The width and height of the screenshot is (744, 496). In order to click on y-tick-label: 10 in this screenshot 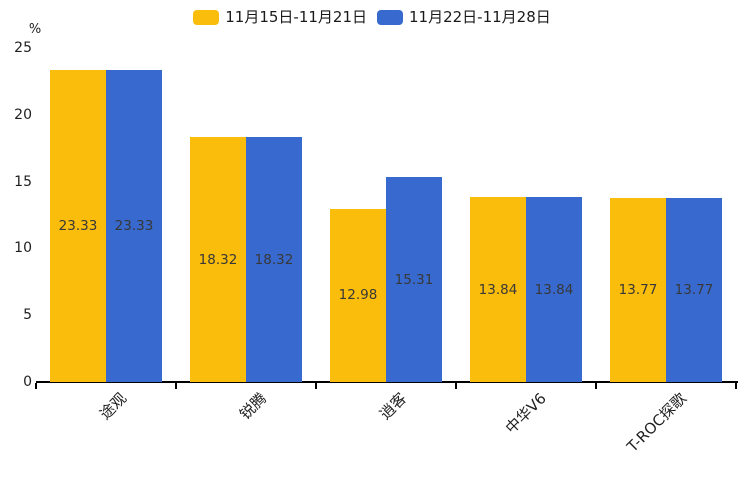, I will do `click(23, 248)`.